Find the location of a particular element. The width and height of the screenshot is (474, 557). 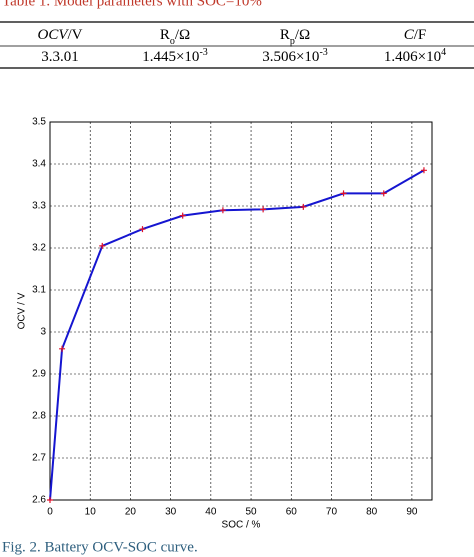

table-cell: 3.506×10⁻³ is located at coordinates (295, 56).